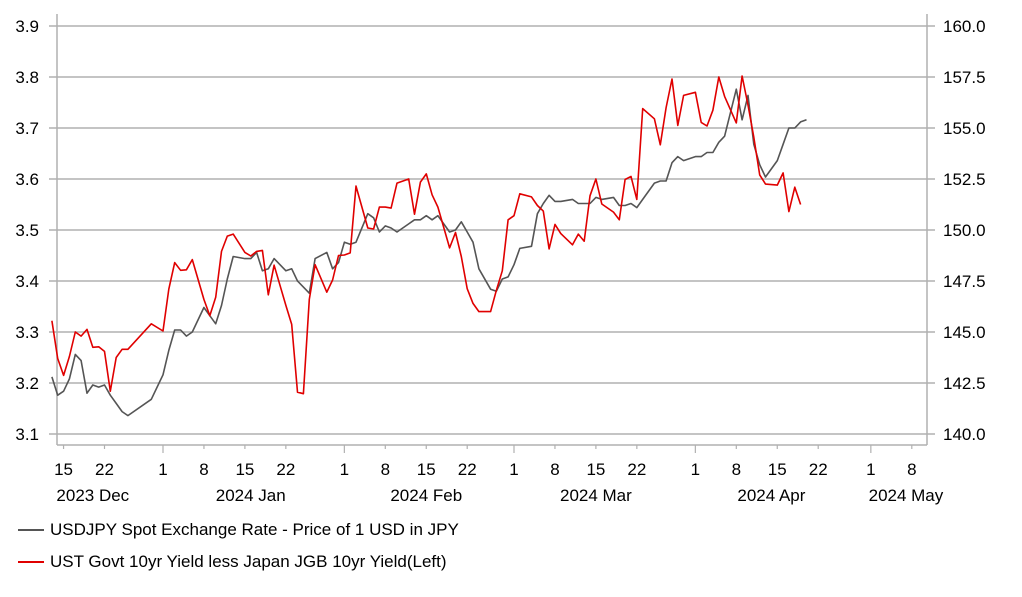  I want to click on right-tick-label: 147.5, so click(964, 281).